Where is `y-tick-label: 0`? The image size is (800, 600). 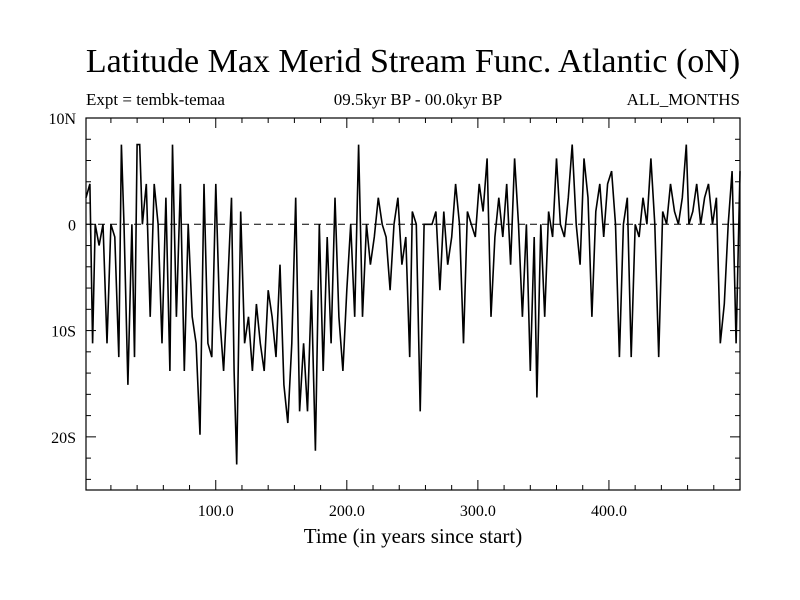
y-tick-label: 0 is located at coordinates (72, 225).